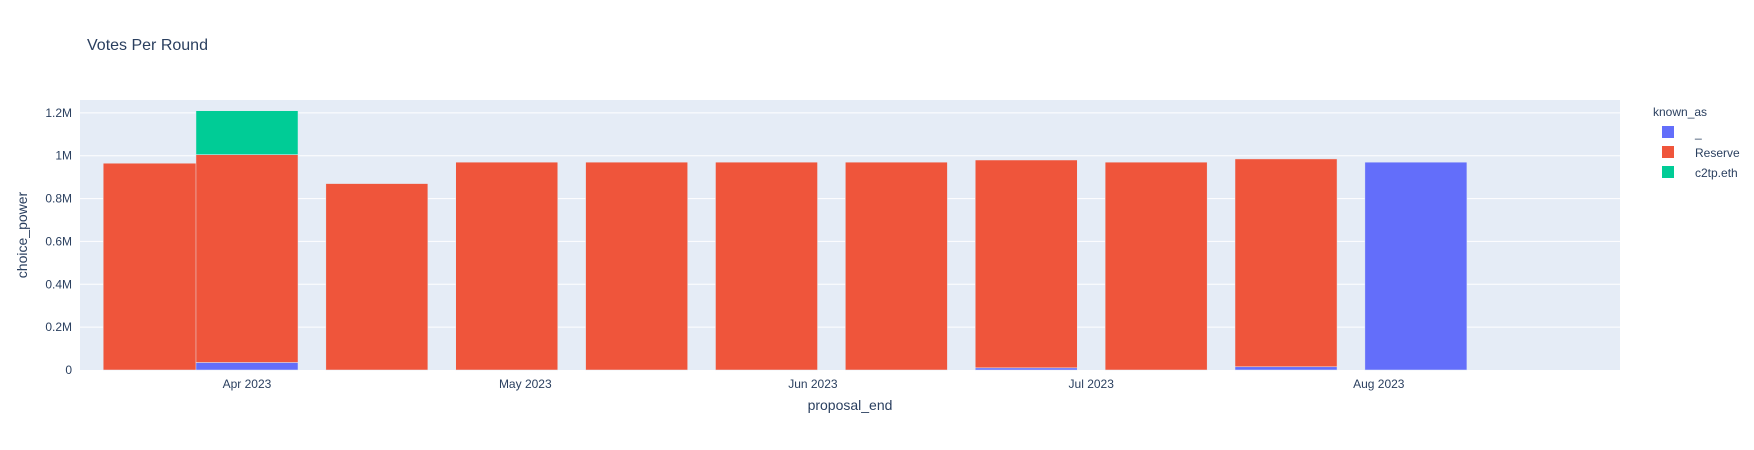  I want to click on legend: known_as _ Reserve c2tp.eth, so click(1696, 142).